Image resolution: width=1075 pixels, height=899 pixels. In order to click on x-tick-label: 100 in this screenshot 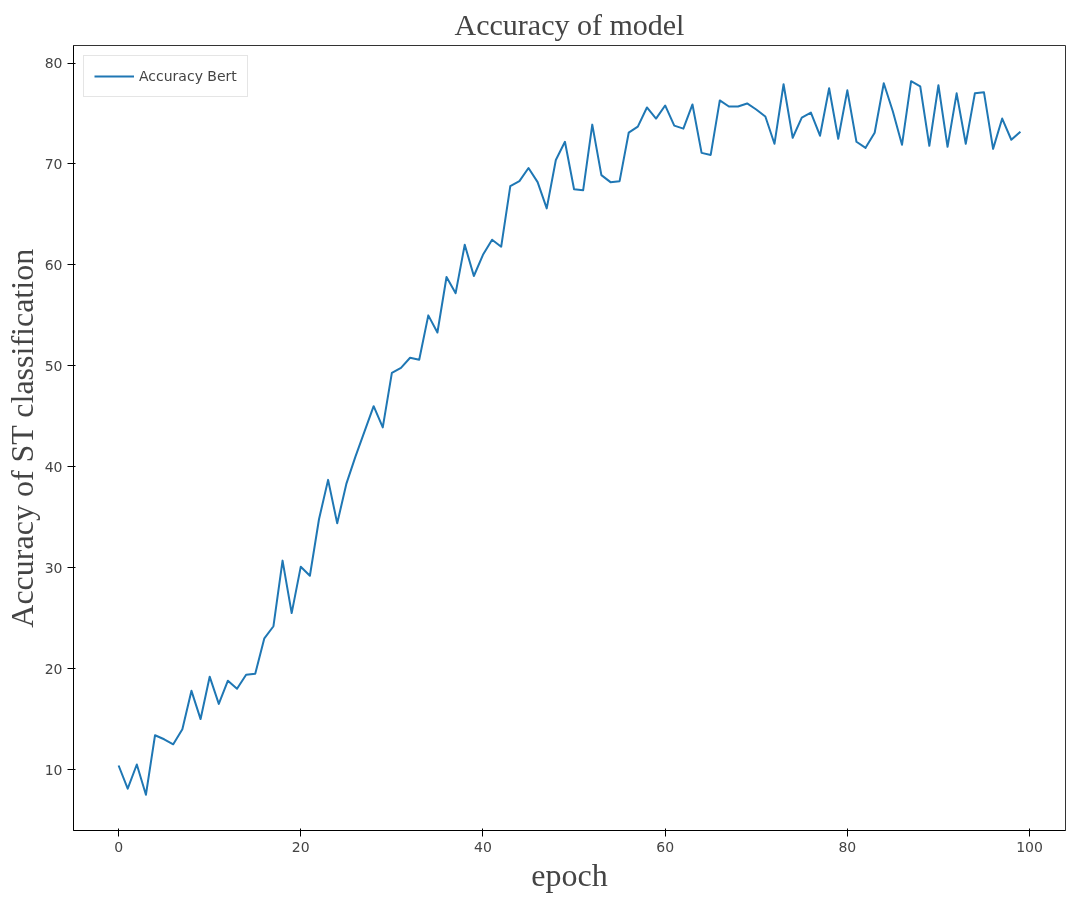, I will do `click(1029, 846)`.